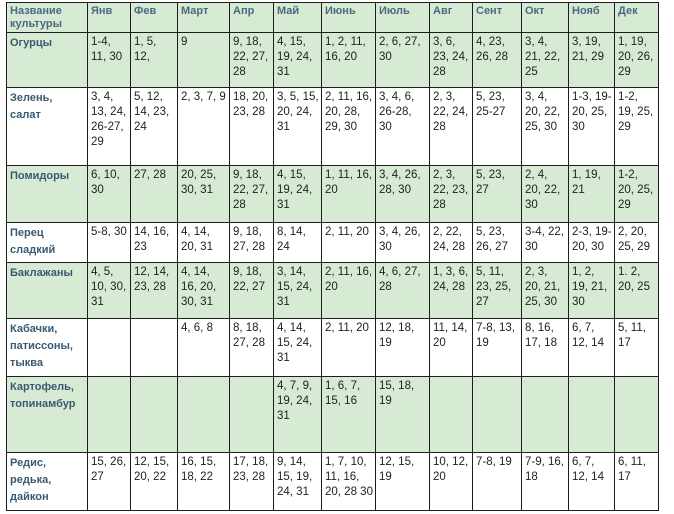 This screenshot has width=674, height=514. What do you see at coordinates (545, 126) in the screenshot?
I see `date-cell: 3, 4, 20, 22, 25, 30` at bounding box center [545, 126].